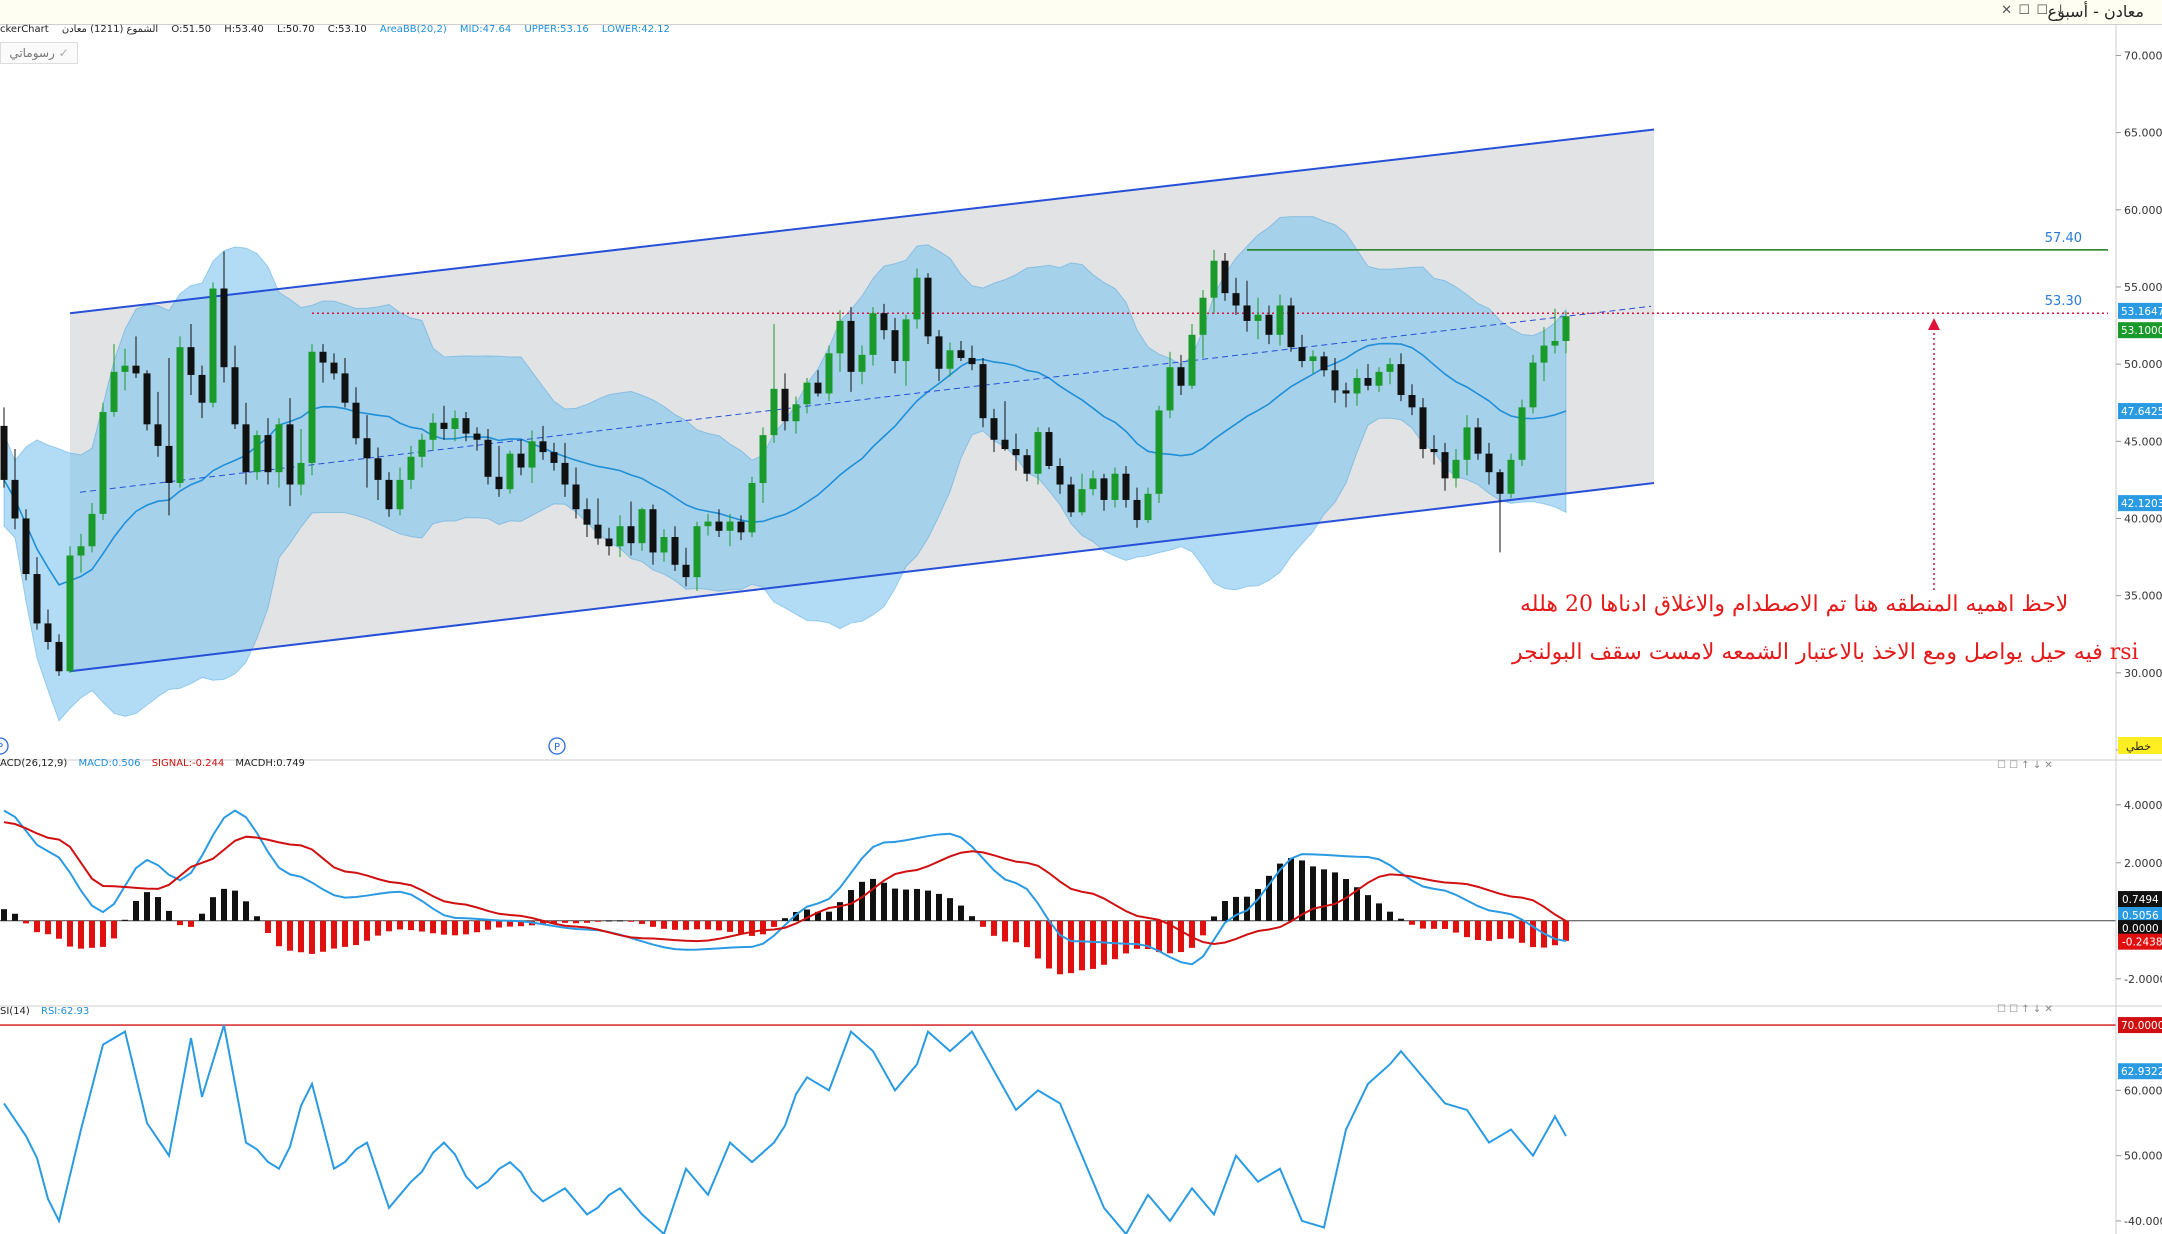 Image resolution: width=2162 pixels, height=1234 pixels. What do you see at coordinates (2143, 518) in the screenshot?
I see `price-tick-label: 40.0000` at bounding box center [2143, 518].